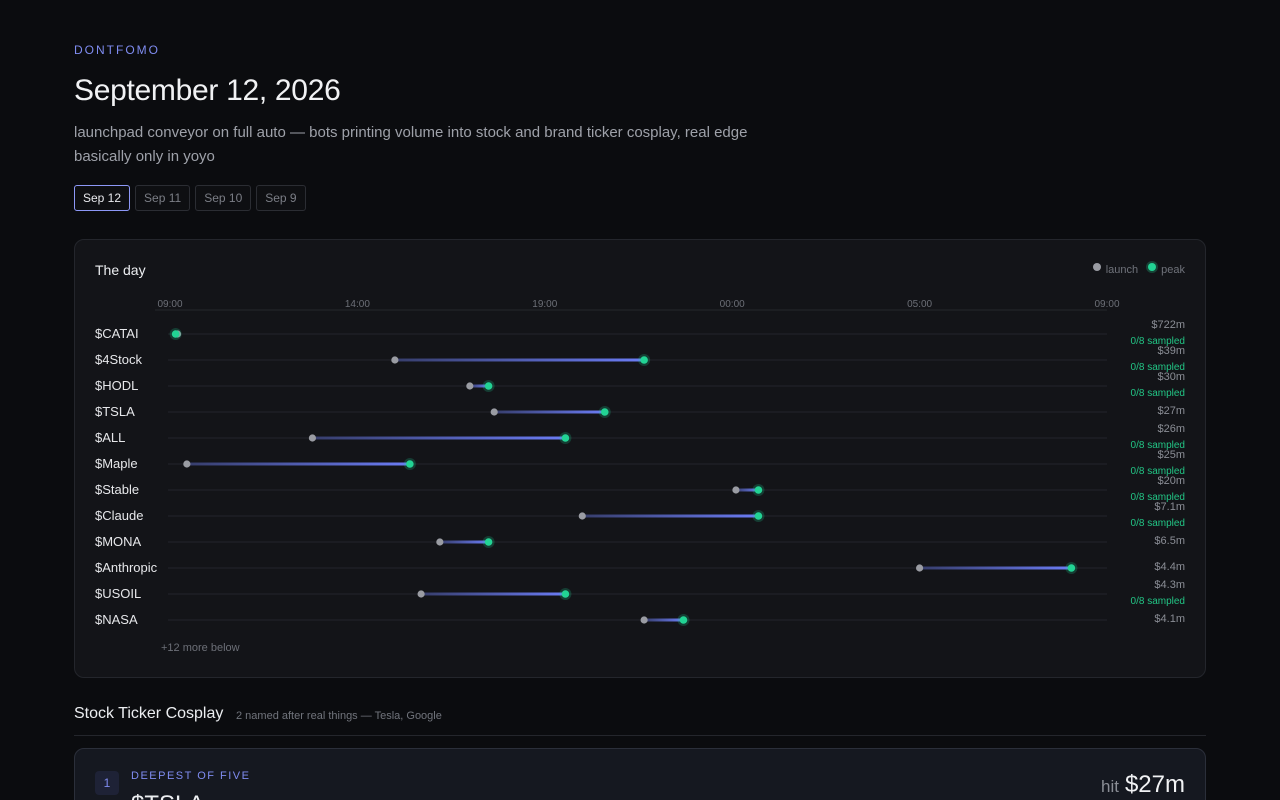 Image resolution: width=1280 pixels, height=800 pixels. I want to click on date-tabs: Sep 12 Sep 11 Sep 10 Sep 9, so click(190, 198).